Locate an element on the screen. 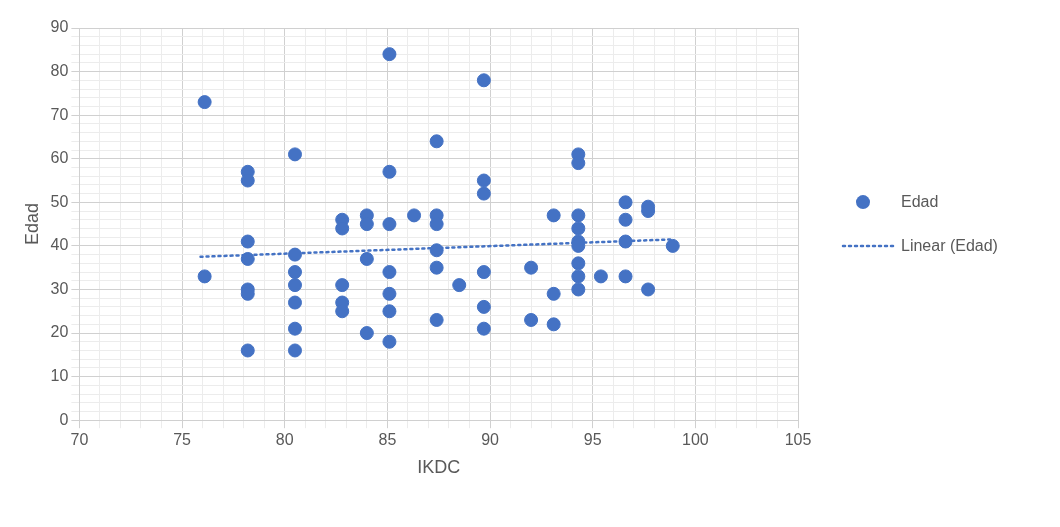 Image resolution: width=1060 pixels, height=527 pixels. legend-label: Linear (Edad) is located at coordinates (949, 245).